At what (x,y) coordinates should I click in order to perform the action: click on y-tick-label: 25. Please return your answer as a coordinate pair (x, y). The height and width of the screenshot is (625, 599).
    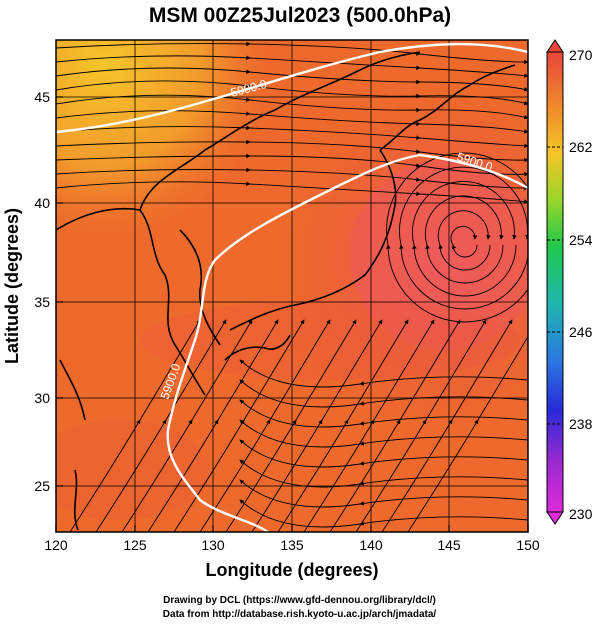
    Looking at the image, I should click on (42, 486).